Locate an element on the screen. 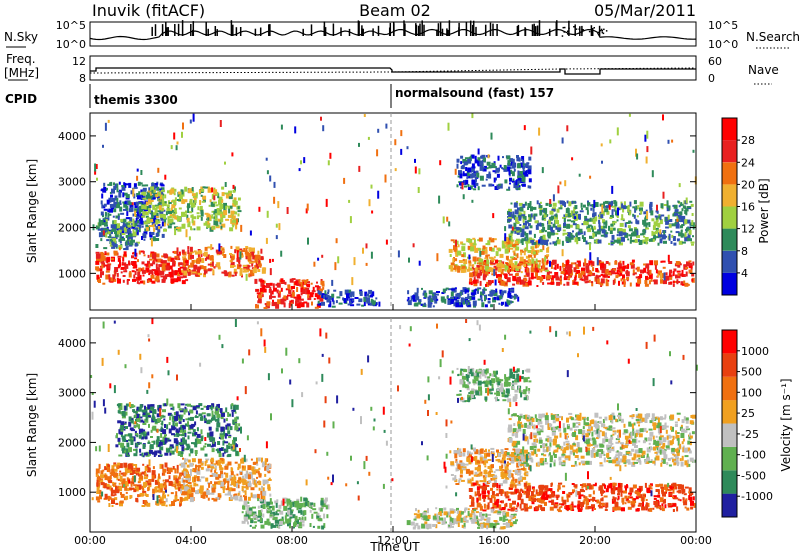 This screenshot has height=554, width=800. nave-right-label: Nave is located at coordinates (763, 70).